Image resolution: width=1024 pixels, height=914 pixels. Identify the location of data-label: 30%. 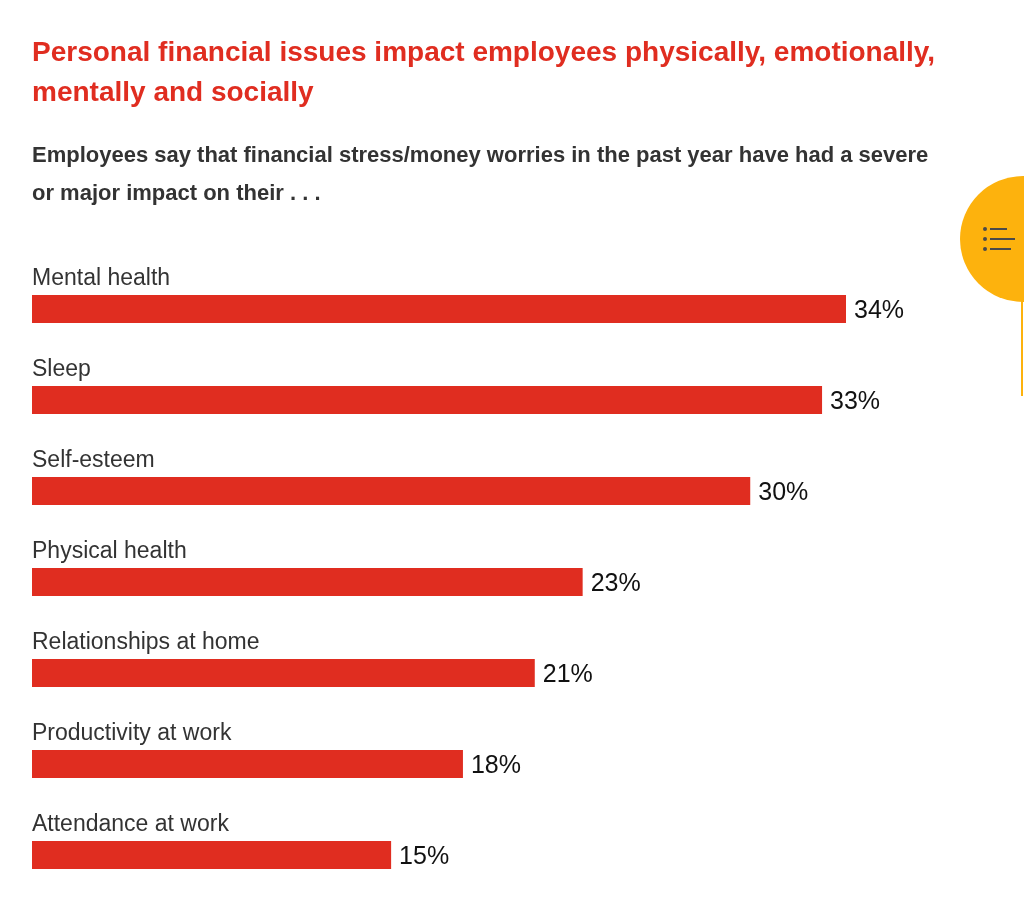
(783, 491).